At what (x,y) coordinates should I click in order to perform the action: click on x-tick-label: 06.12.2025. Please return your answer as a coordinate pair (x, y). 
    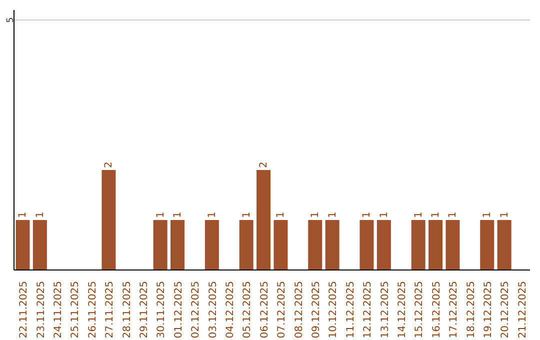
    Looking at the image, I should click on (264, 309).